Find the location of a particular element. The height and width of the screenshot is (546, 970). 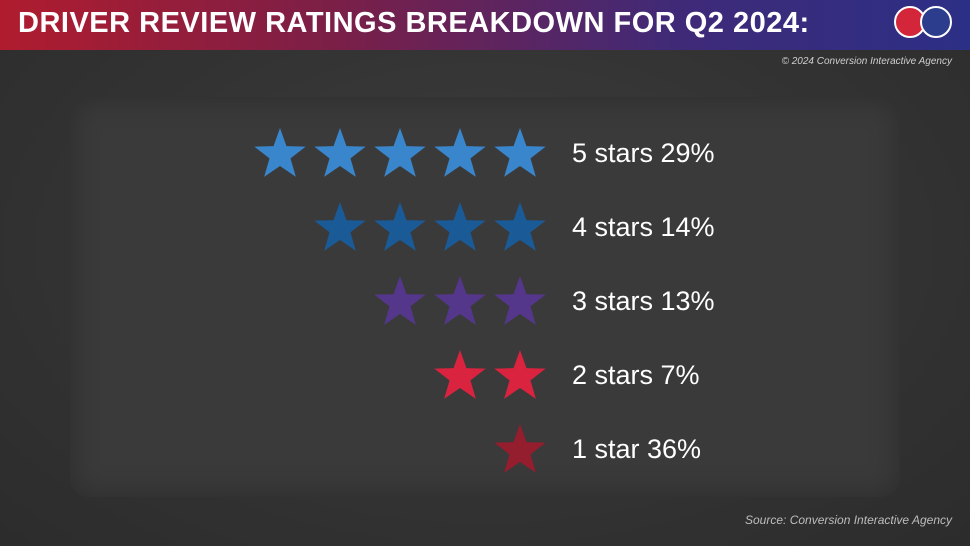

logo is located at coordinates (926, 24).